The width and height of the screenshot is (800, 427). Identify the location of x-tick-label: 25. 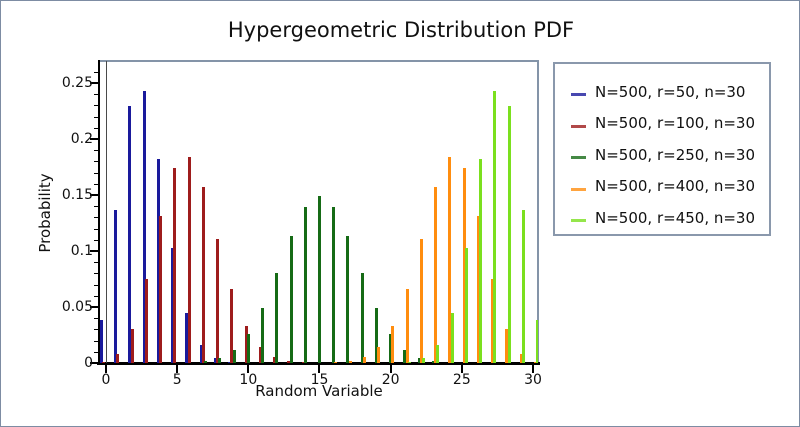
(461, 380).